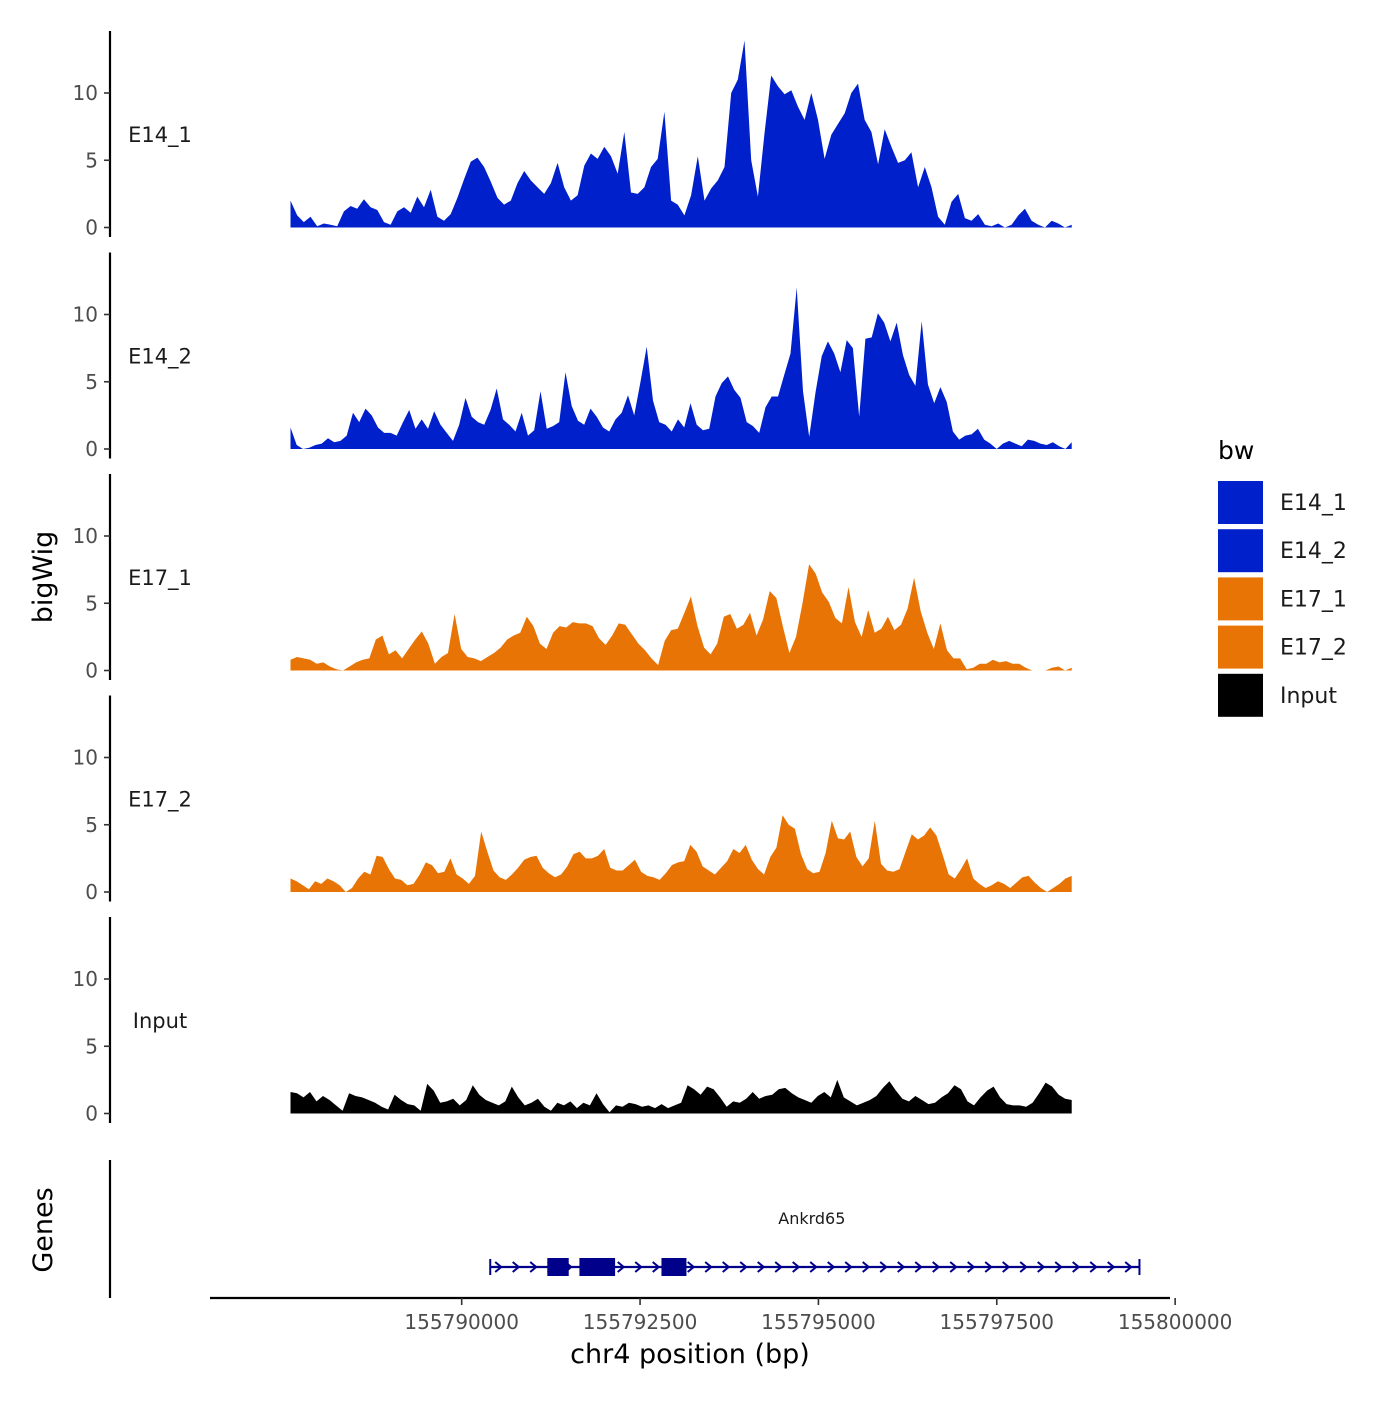 This screenshot has height=1405, width=1400. What do you see at coordinates (818, 1322) in the screenshot?
I see `x-tick-label: 155795000` at bounding box center [818, 1322].